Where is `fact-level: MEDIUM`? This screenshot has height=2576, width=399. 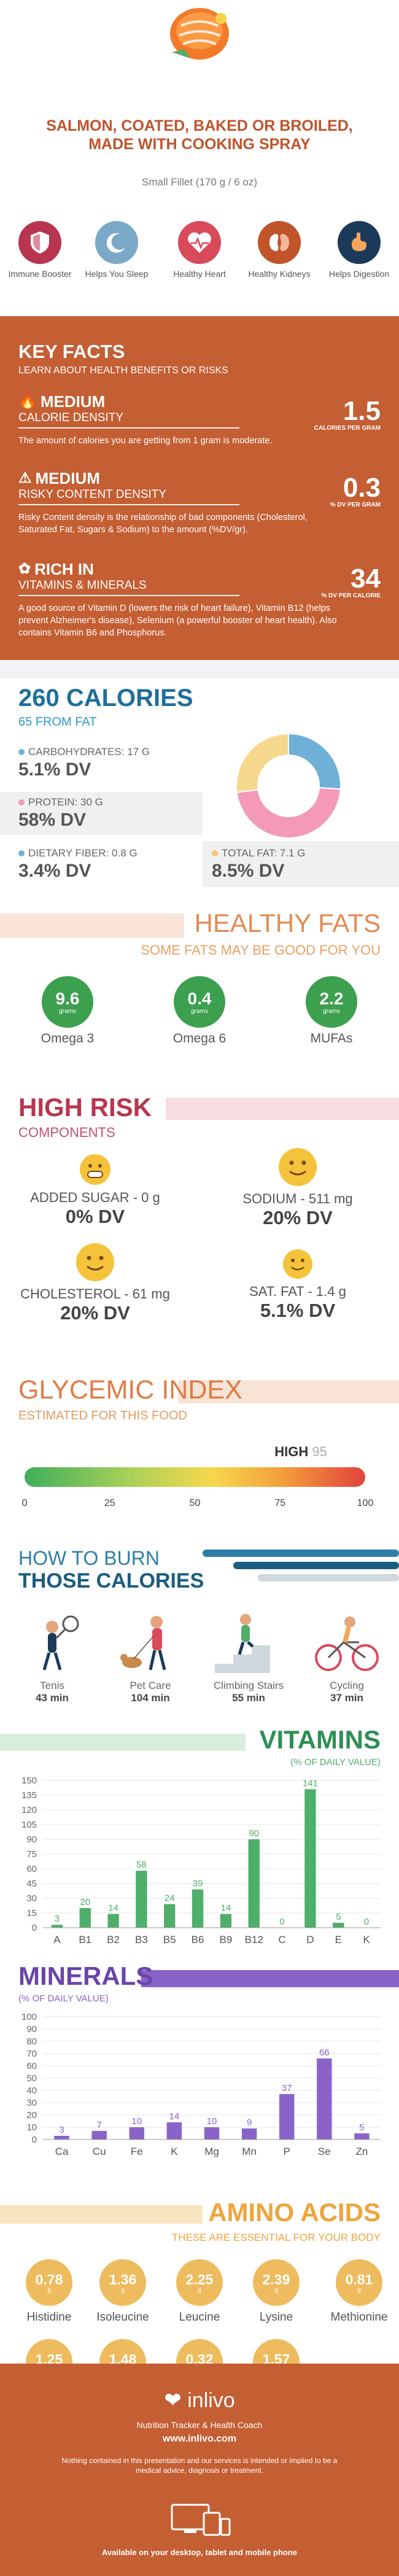 fact-level: MEDIUM is located at coordinates (67, 478).